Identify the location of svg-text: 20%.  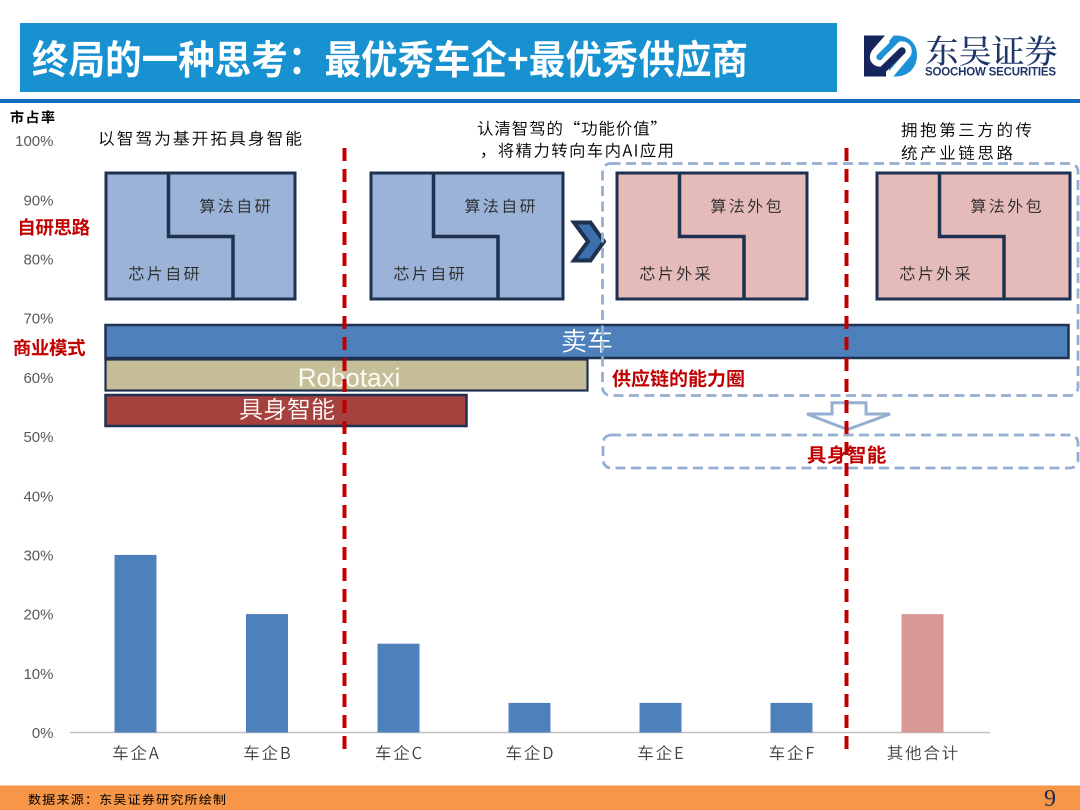
(38, 615).